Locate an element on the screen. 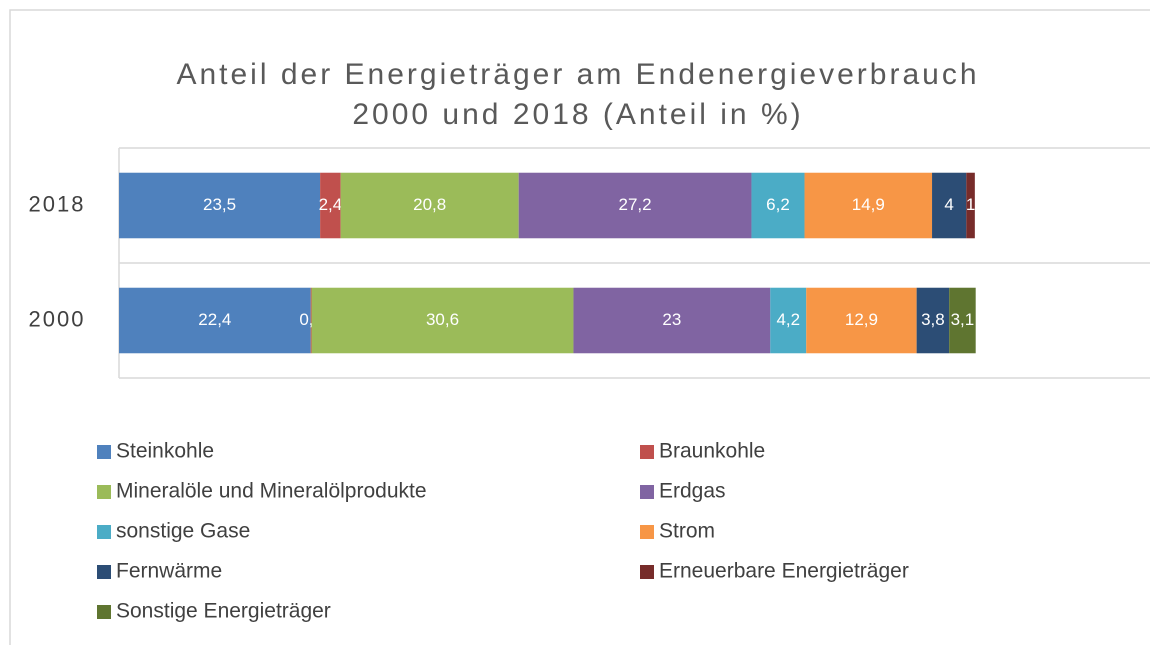  chart-title: 2000 und 2018 (Anteil in %) is located at coordinates (577, 114).